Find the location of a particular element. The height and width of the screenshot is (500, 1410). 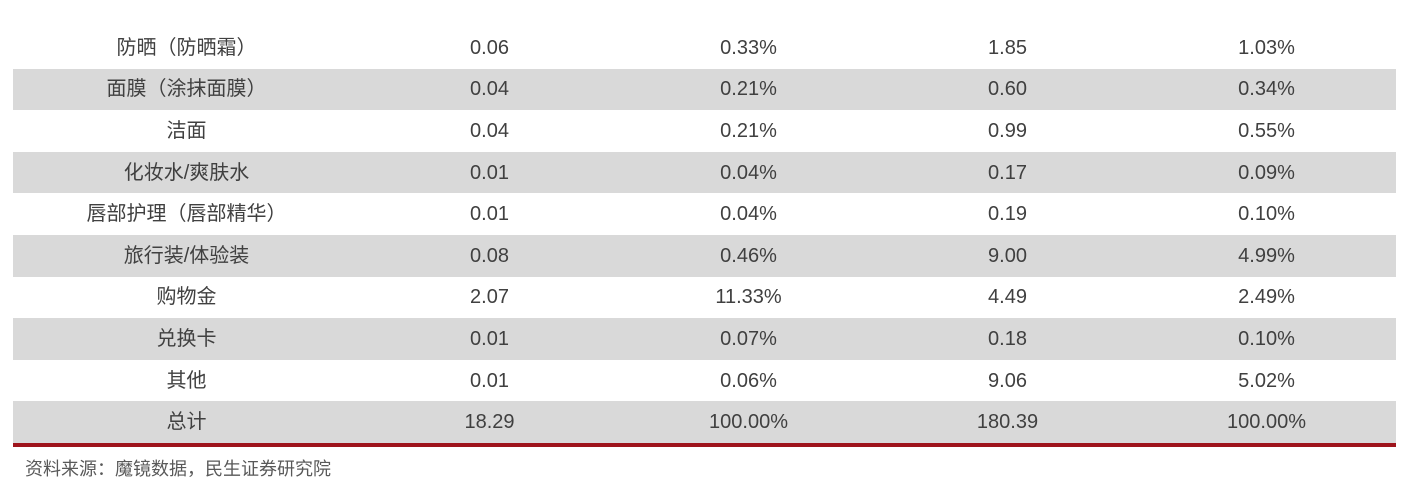

value-cell: 0.09% is located at coordinates (1266, 172).